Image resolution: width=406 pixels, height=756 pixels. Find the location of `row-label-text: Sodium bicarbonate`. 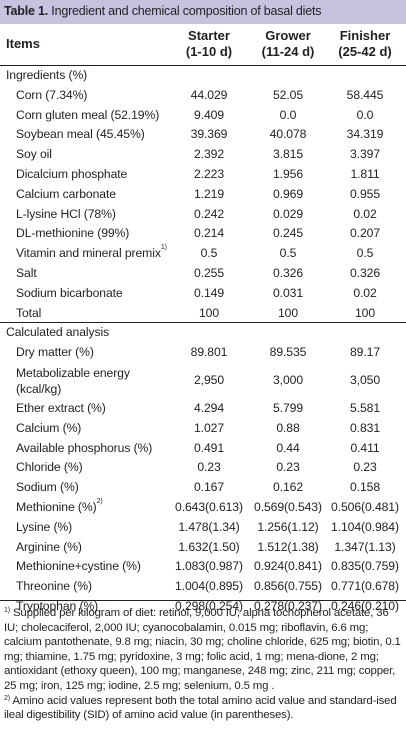

row-label-text: Sodium bicarbonate is located at coordinates (69, 292).